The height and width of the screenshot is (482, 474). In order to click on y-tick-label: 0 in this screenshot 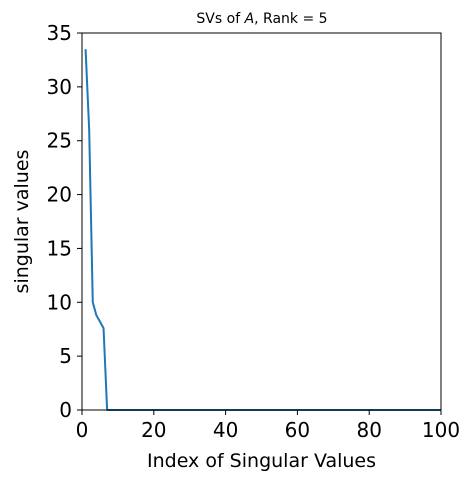, I will do `click(65, 410)`.